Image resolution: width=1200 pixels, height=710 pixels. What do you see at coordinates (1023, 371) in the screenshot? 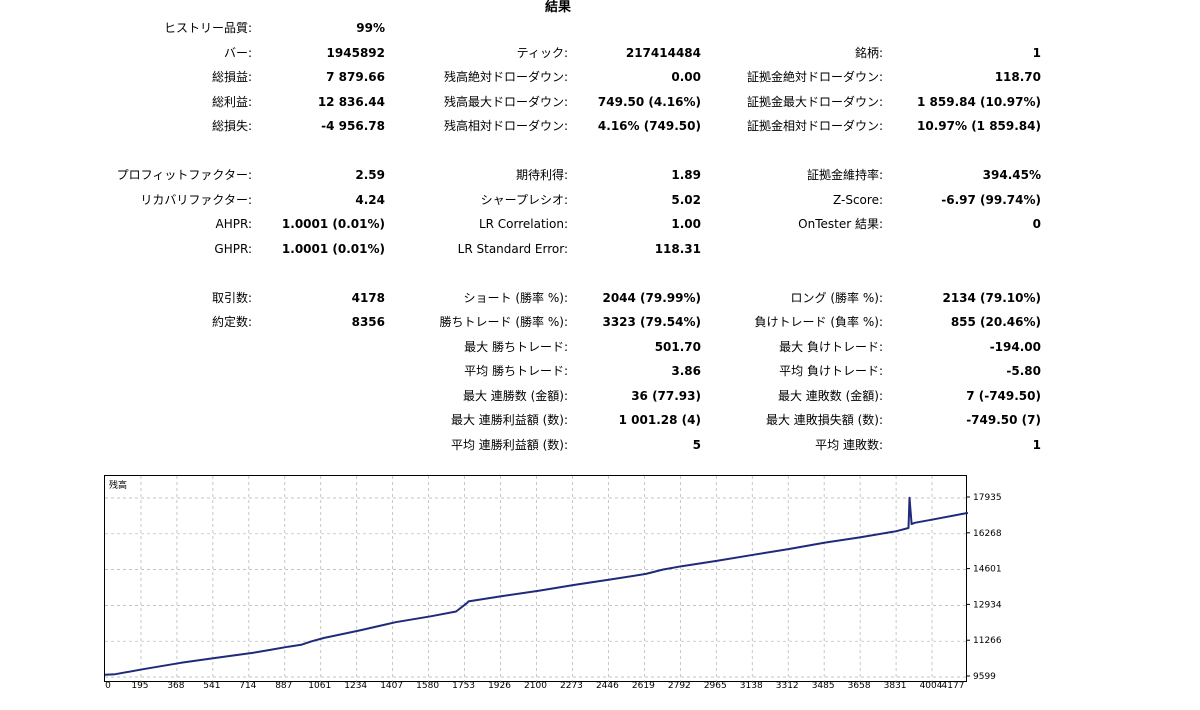
I see `col3-value-10: -5.80` at bounding box center [1023, 371].